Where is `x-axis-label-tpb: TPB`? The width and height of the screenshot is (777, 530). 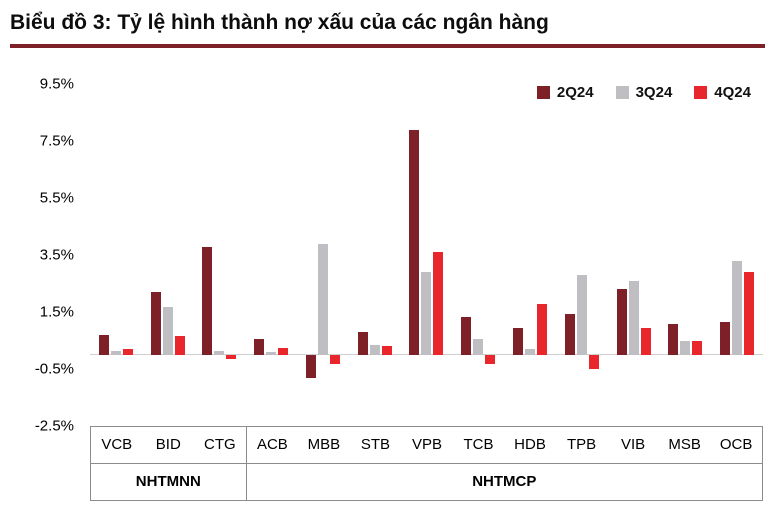 x-axis-label-tpb: TPB is located at coordinates (581, 445).